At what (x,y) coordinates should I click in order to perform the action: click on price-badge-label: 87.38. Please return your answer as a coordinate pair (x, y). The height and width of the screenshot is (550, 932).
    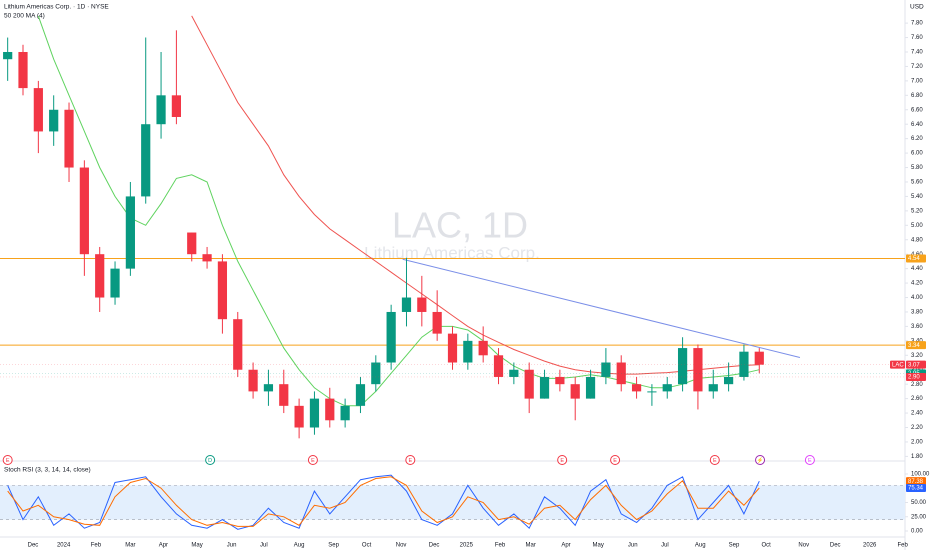
    Looking at the image, I should click on (916, 482).